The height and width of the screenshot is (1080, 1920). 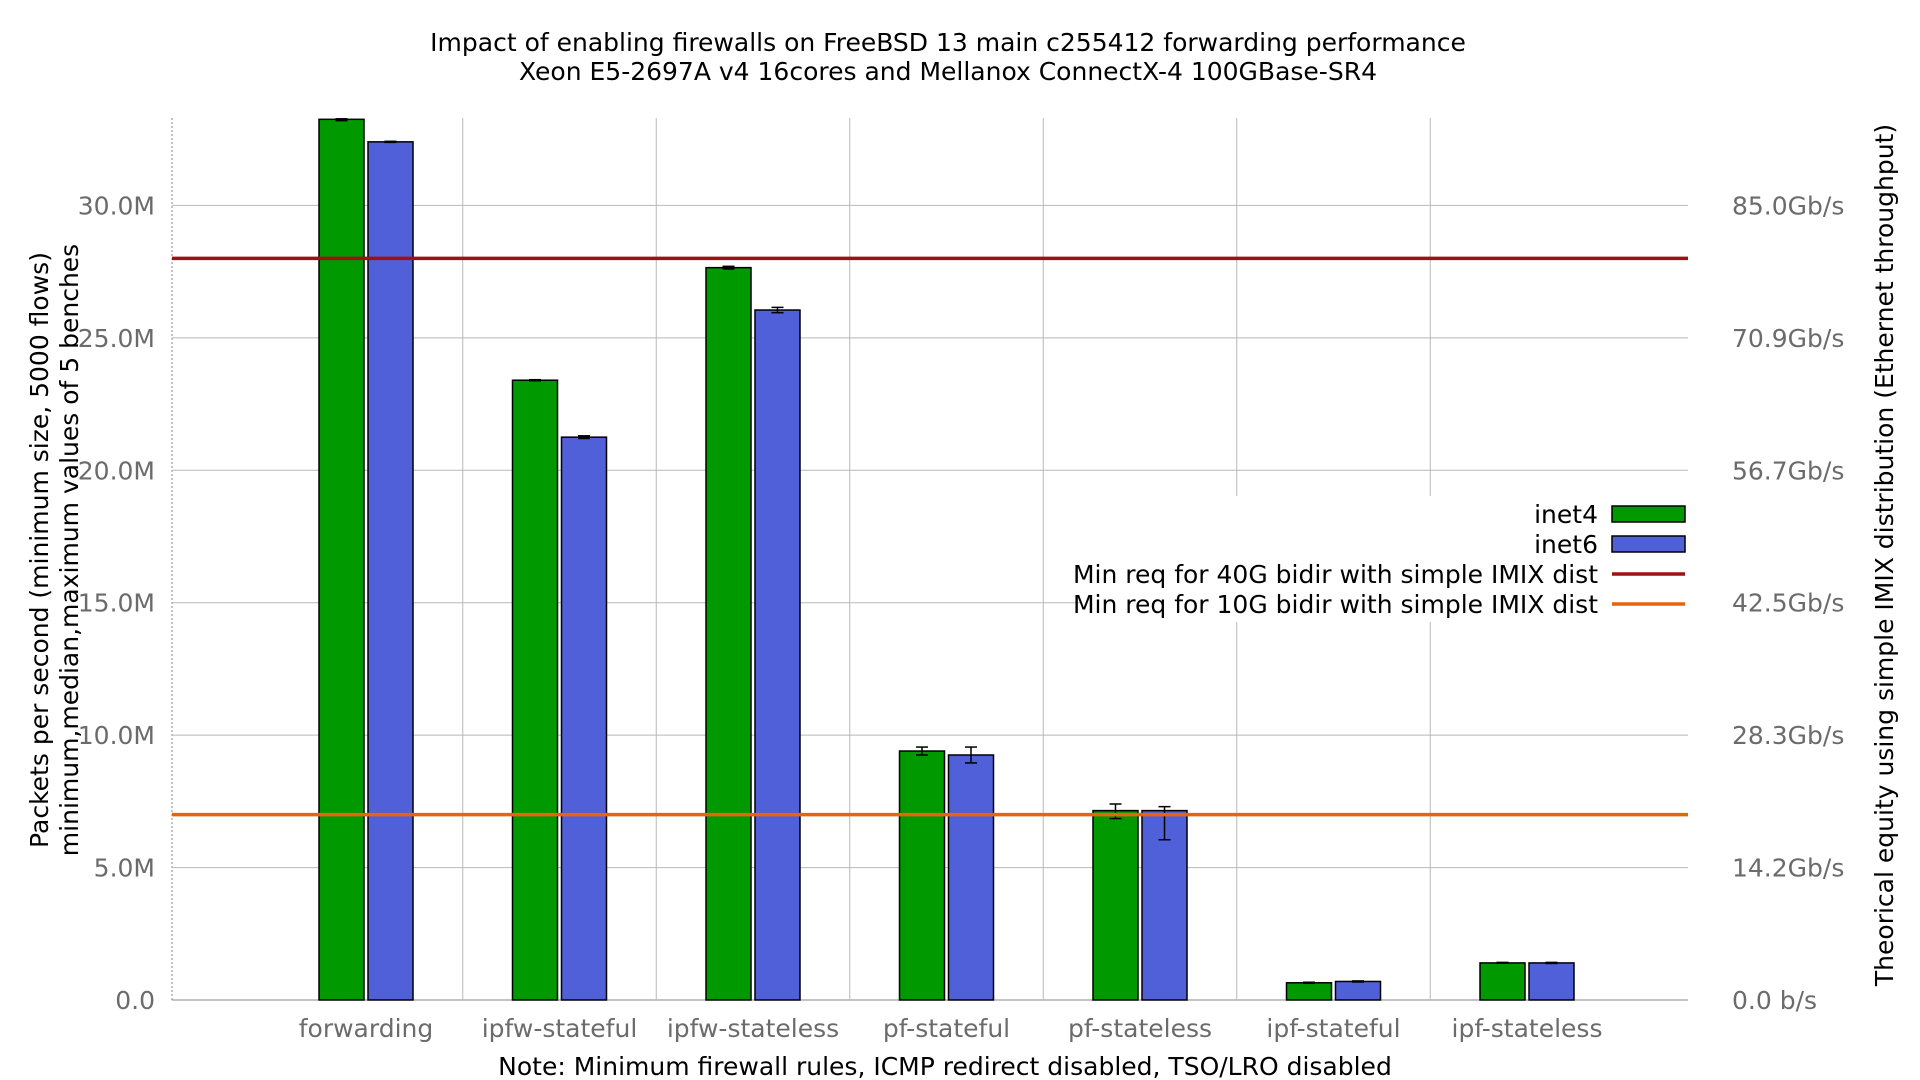 I want to click on x-tick-label: pf-stateless, so click(x=1140, y=1028).